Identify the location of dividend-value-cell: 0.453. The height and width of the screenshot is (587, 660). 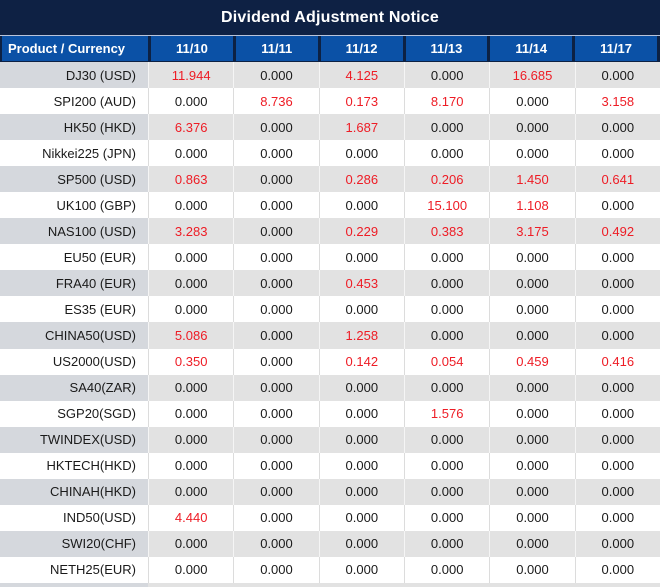
(361, 283).